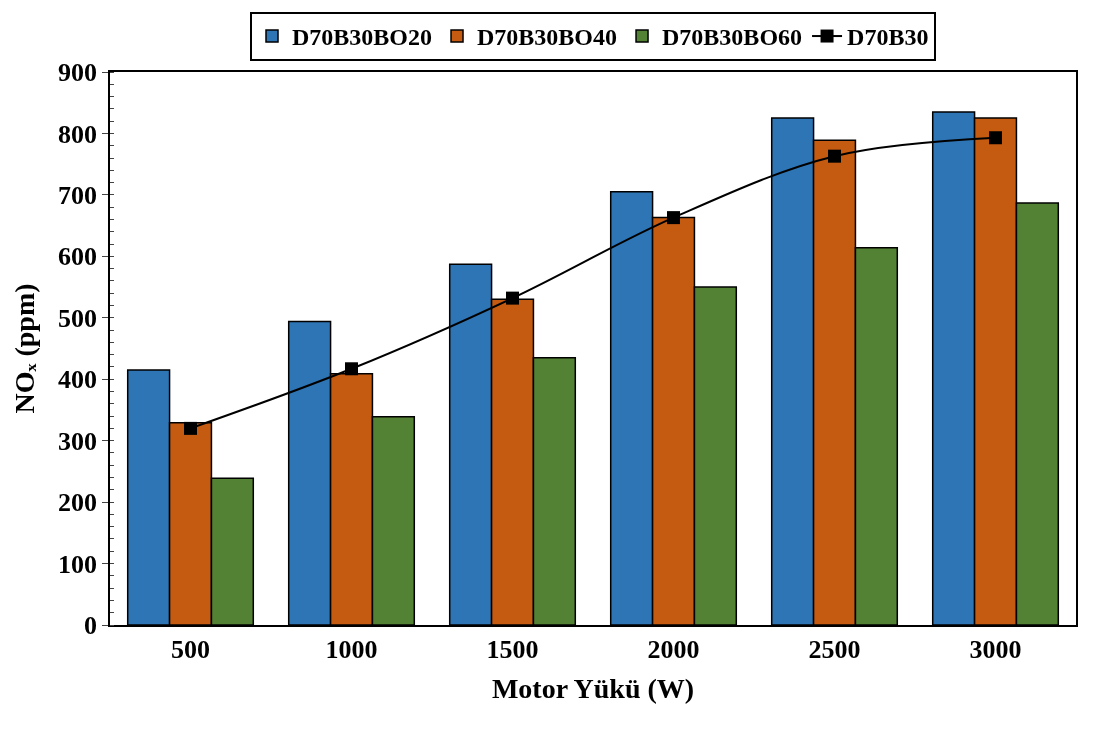 The width and height of the screenshot is (1101, 735). What do you see at coordinates (995, 649) in the screenshot?
I see `x-tick-label: 3000` at bounding box center [995, 649].